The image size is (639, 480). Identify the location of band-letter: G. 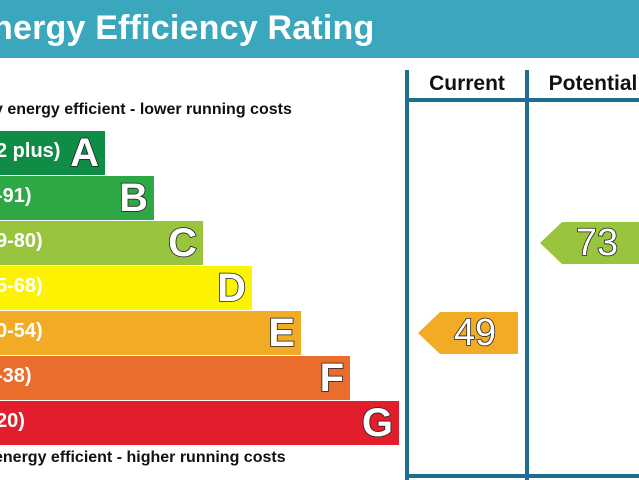
(377, 423).